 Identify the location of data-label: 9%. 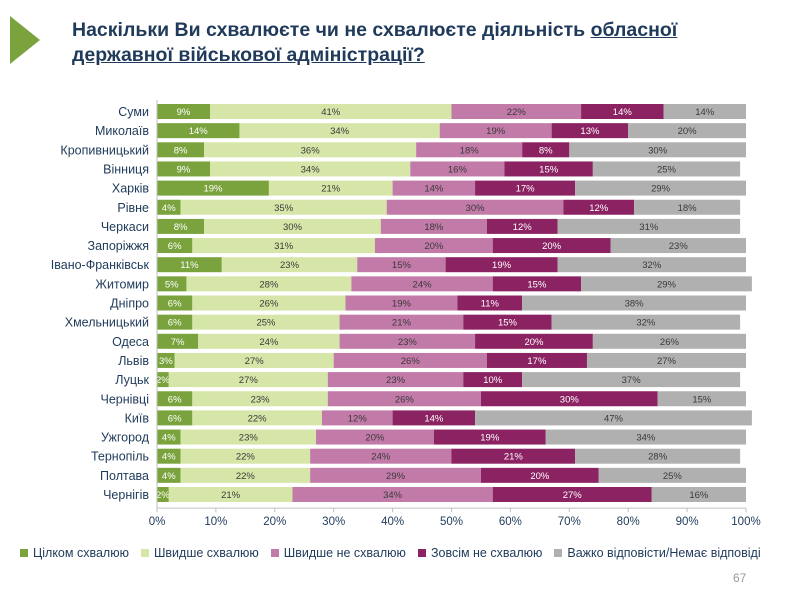
(184, 112).